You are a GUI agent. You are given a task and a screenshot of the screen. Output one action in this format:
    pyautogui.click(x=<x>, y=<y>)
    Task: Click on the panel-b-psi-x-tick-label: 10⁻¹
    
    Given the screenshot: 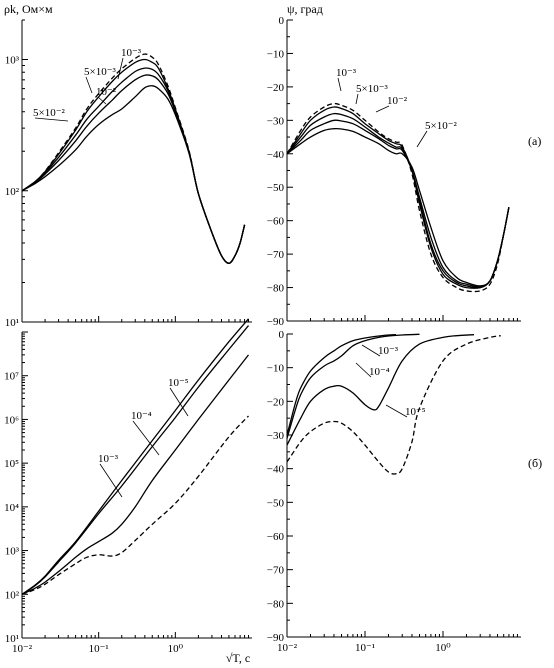 What is the action you would take?
    pyautogui.click(x=365, y=648)
    